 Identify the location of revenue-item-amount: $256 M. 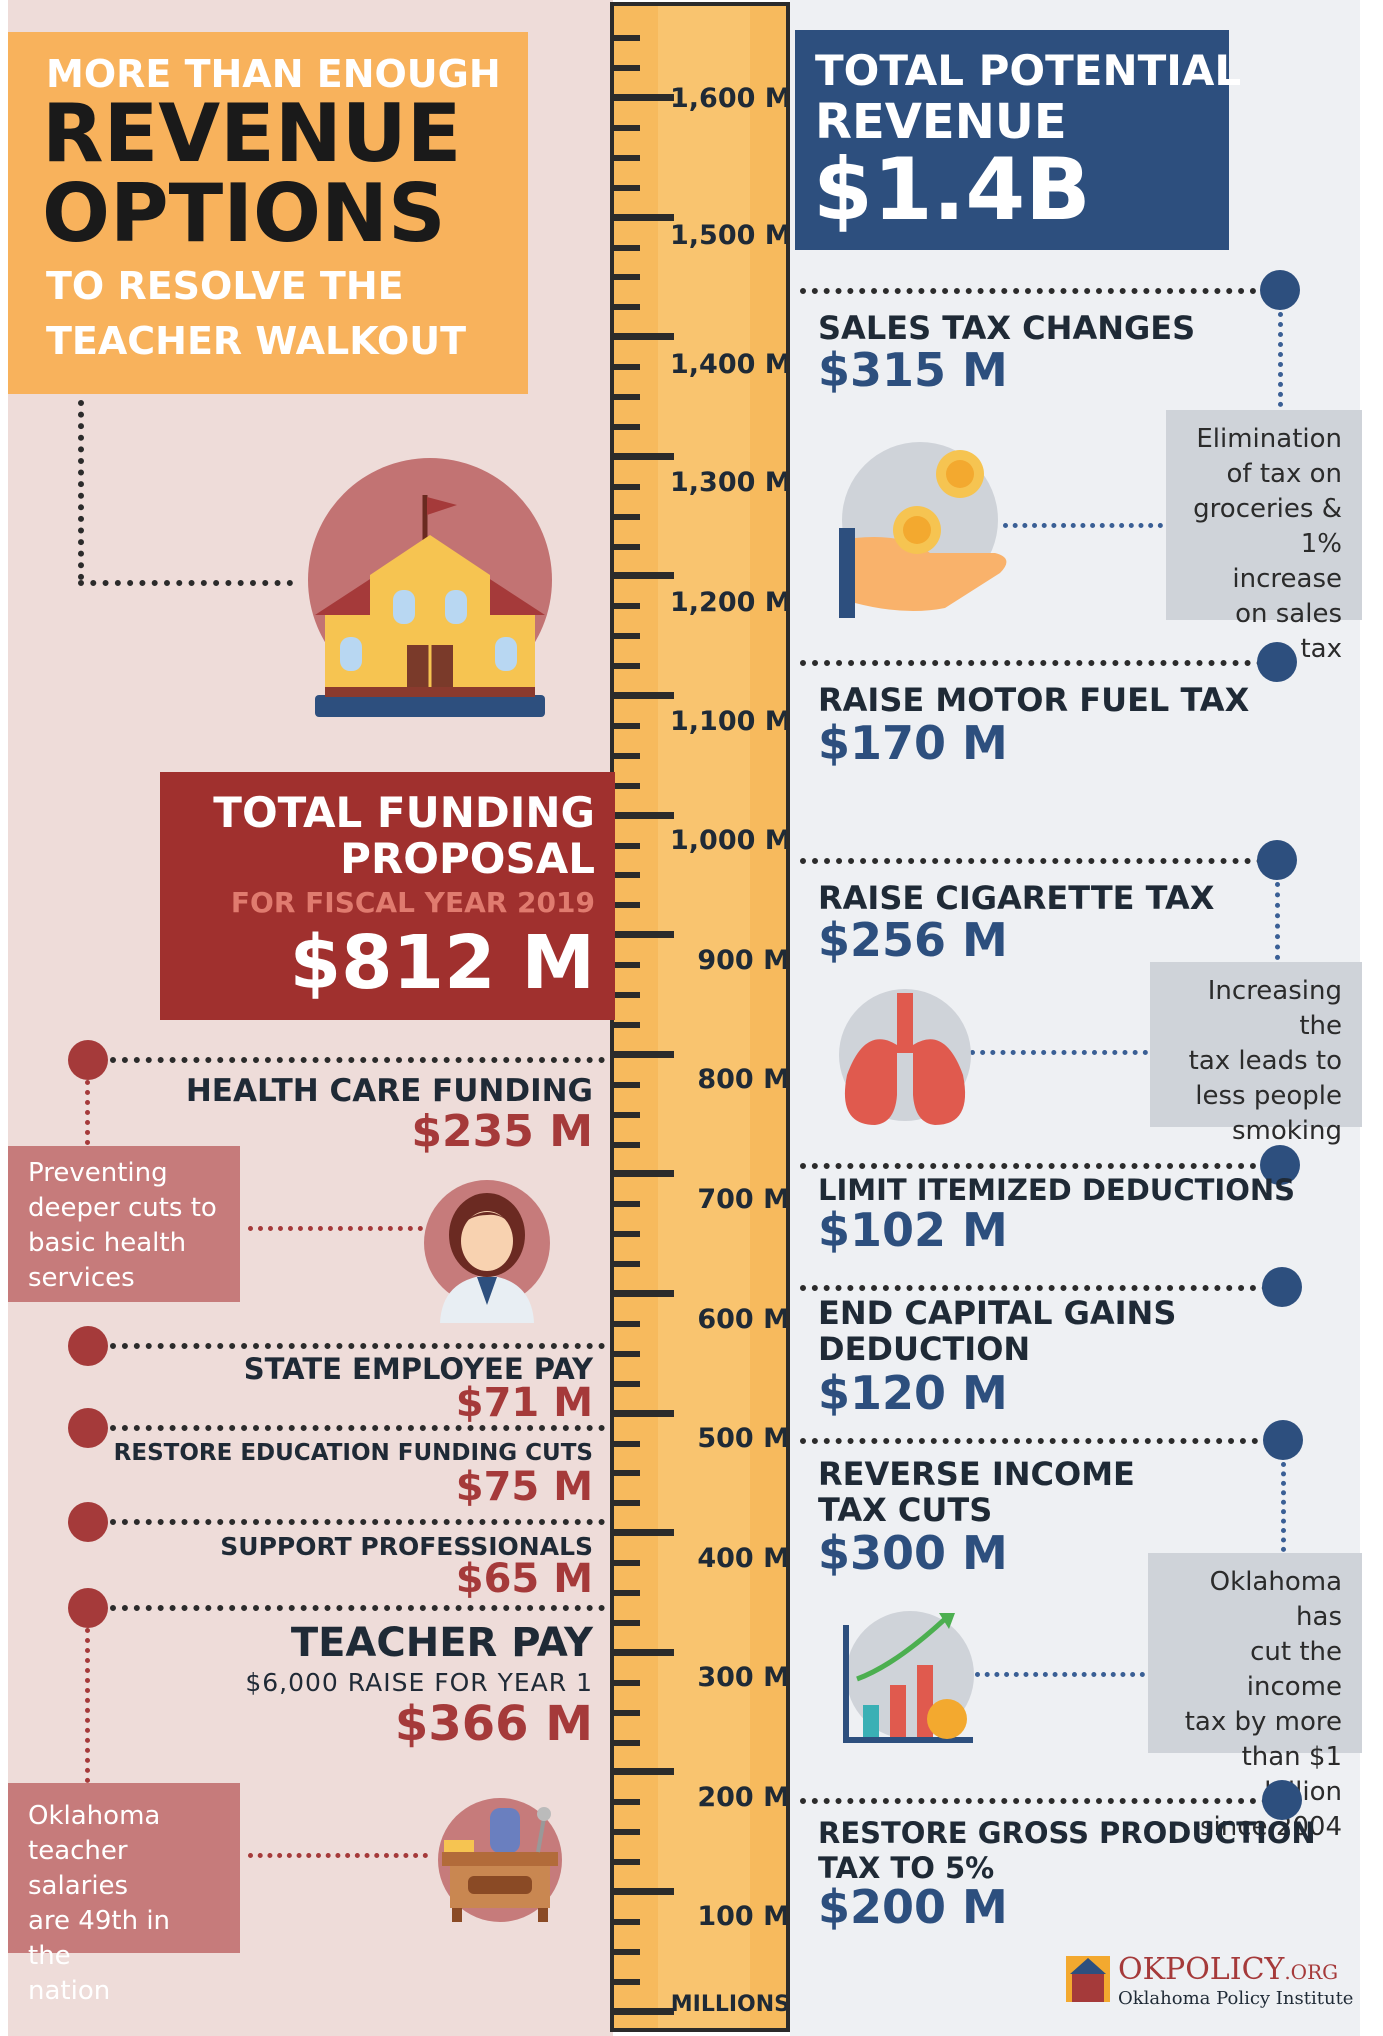
(913, 940).